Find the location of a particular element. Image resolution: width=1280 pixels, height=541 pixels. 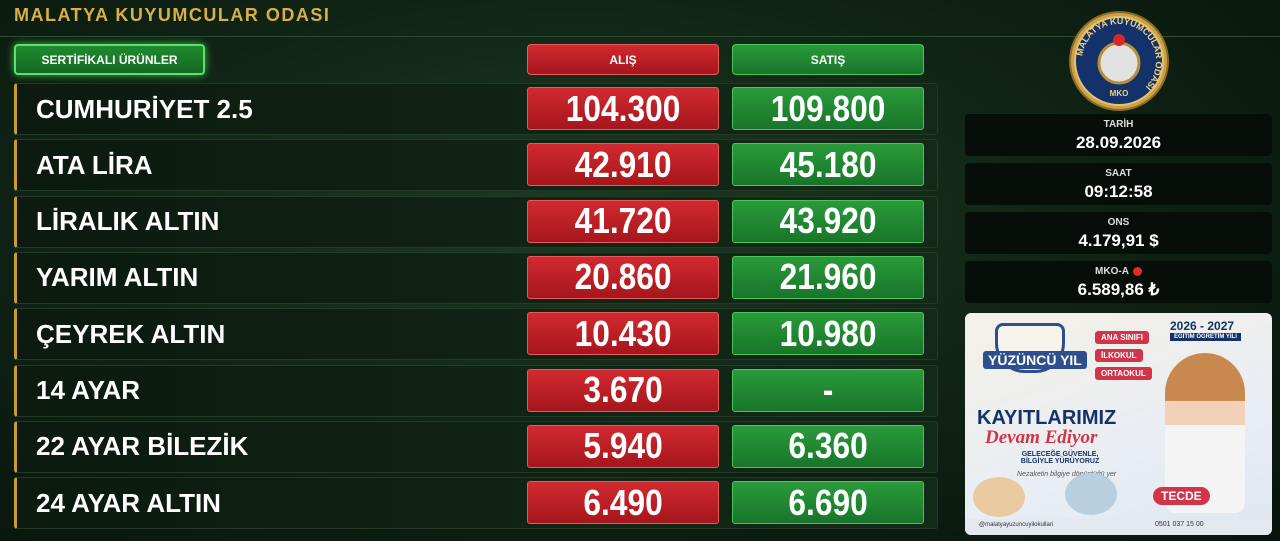

column-header: ALIŞ is located at coordinates (623, 59).